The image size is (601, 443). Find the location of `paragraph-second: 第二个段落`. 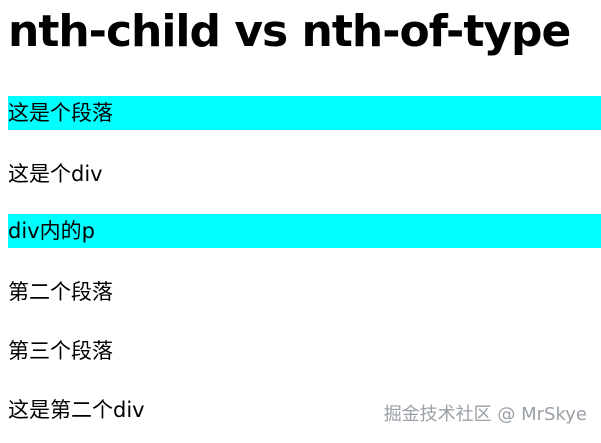

paragraph-second: 第二个段落 is located at coordinates (60, 292).